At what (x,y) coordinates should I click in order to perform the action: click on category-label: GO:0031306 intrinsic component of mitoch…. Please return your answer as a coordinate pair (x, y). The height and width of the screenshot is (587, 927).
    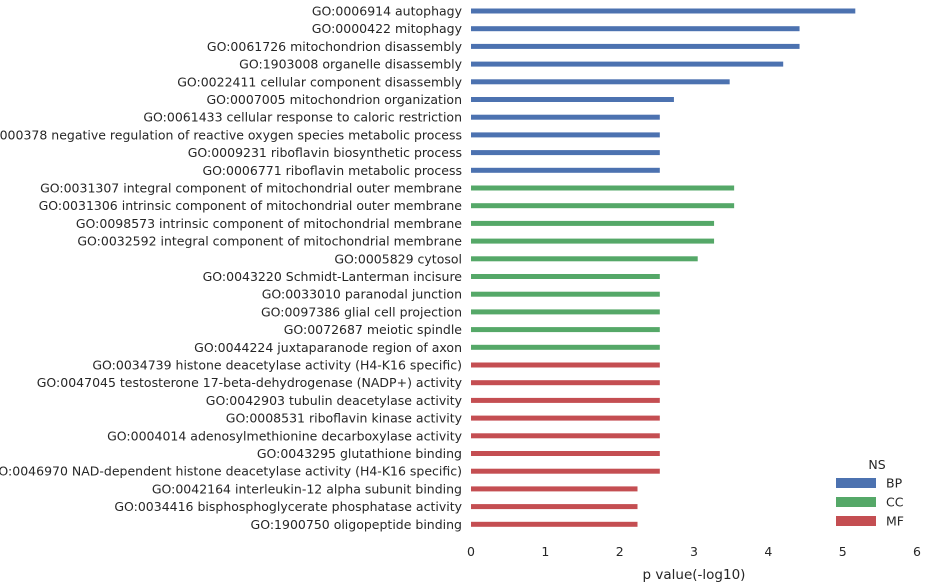
    Looking at the image, I should click on (251, 205).